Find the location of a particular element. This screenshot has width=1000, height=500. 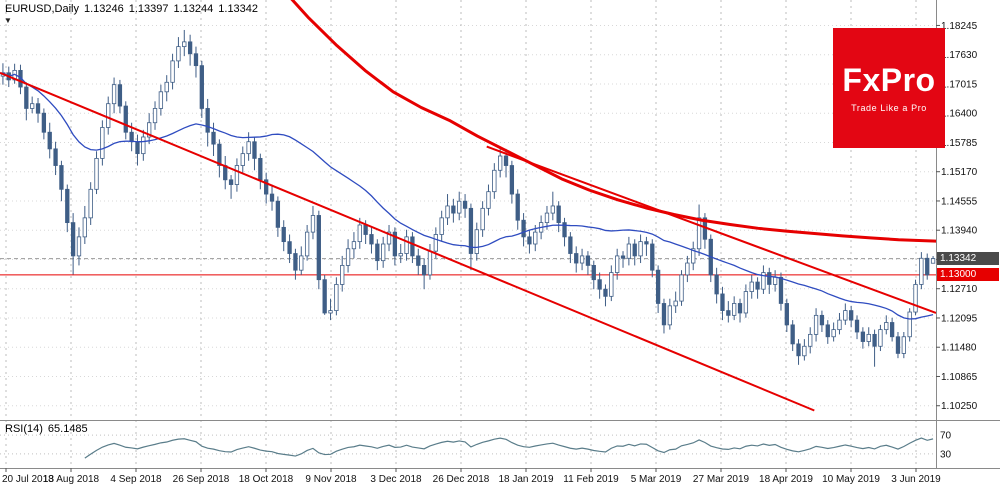

ohlc-high: 1.13397 is located at coordinates (148, 9).